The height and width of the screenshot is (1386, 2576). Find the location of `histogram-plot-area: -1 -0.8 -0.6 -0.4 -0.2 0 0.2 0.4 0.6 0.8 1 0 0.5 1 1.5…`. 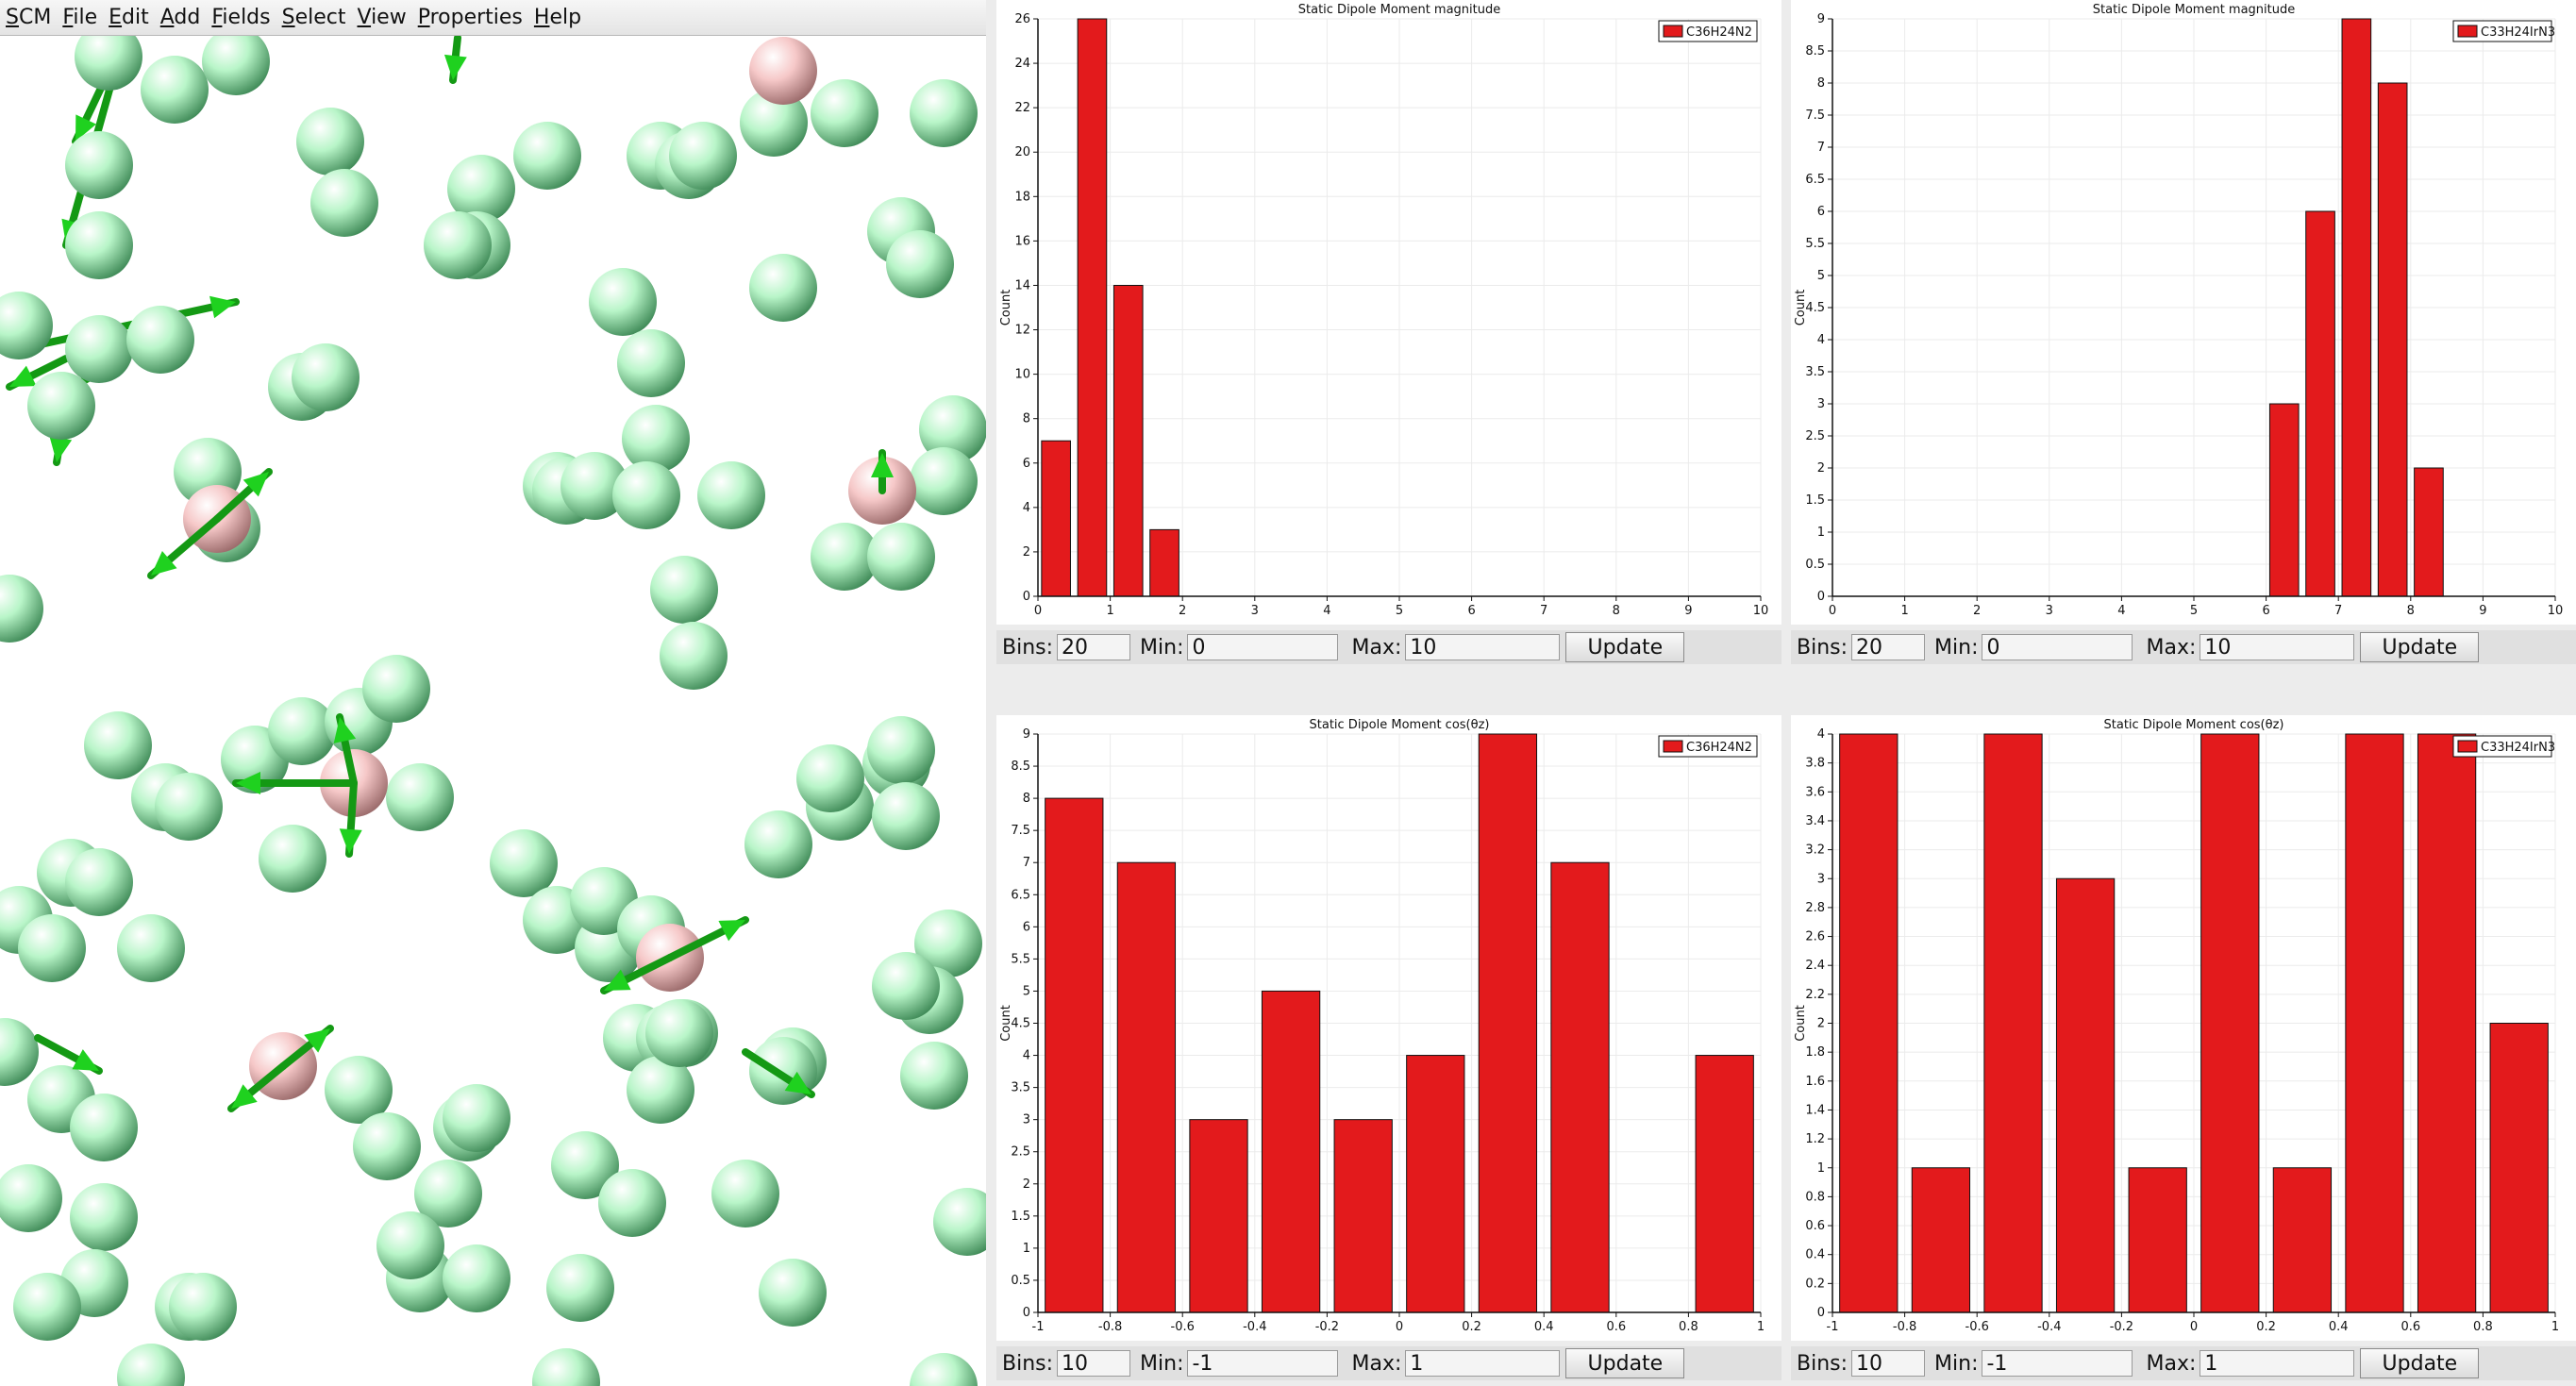

histogram-plot-area: -1 -0.8 -0.6 -0.4 -0.2 0 0.2 0.4 0.6 0.8 1 0 0.5 1 1.5… is located at coordinates (1388, 1028).